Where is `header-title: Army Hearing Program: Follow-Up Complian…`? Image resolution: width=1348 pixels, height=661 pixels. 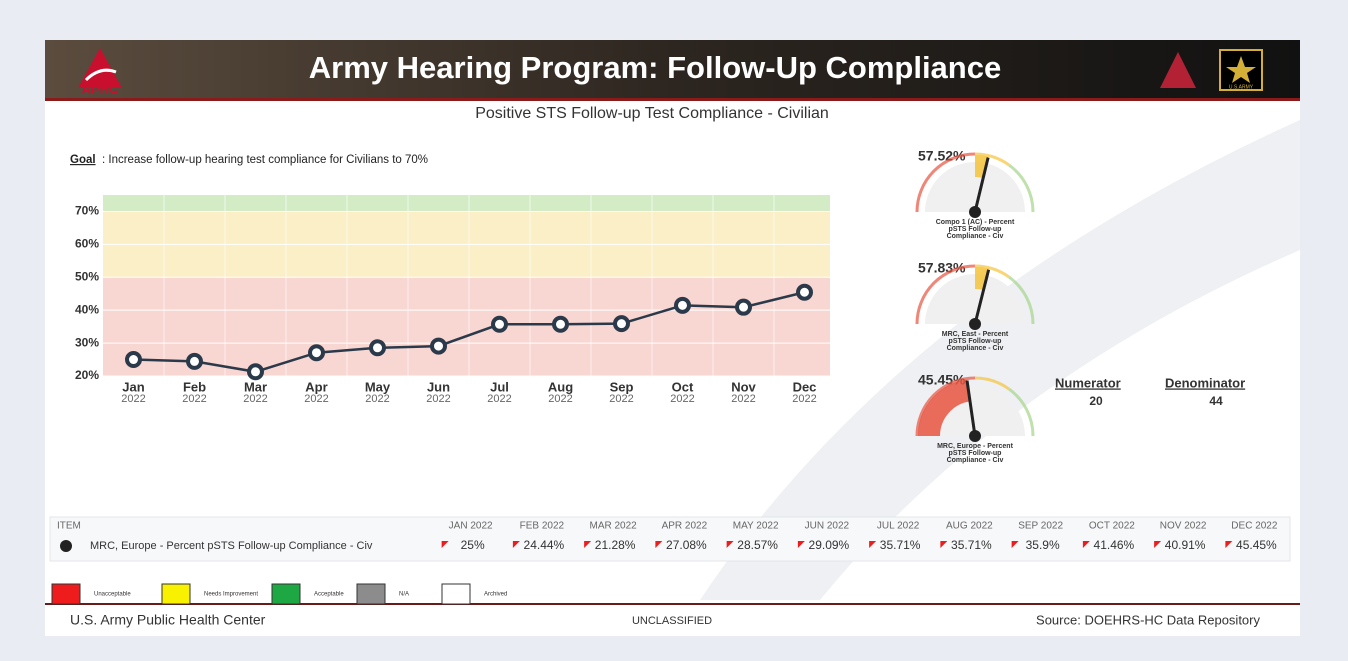 header-title: Army Hearing Program: Follow-Up Complian… is located at coordinates (655, 67).